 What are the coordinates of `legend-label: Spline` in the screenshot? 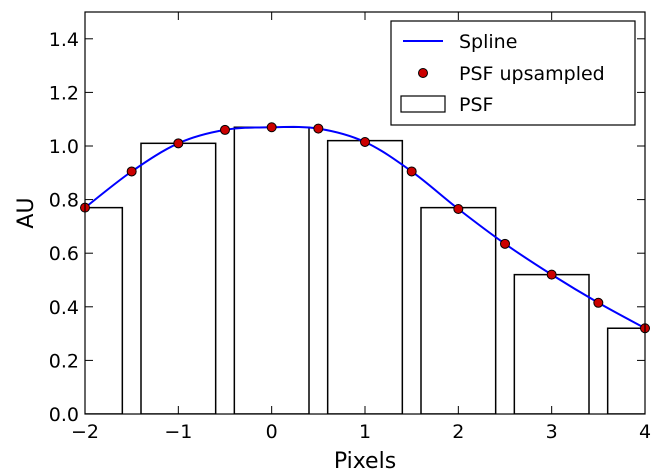 It's located at (488, 42).